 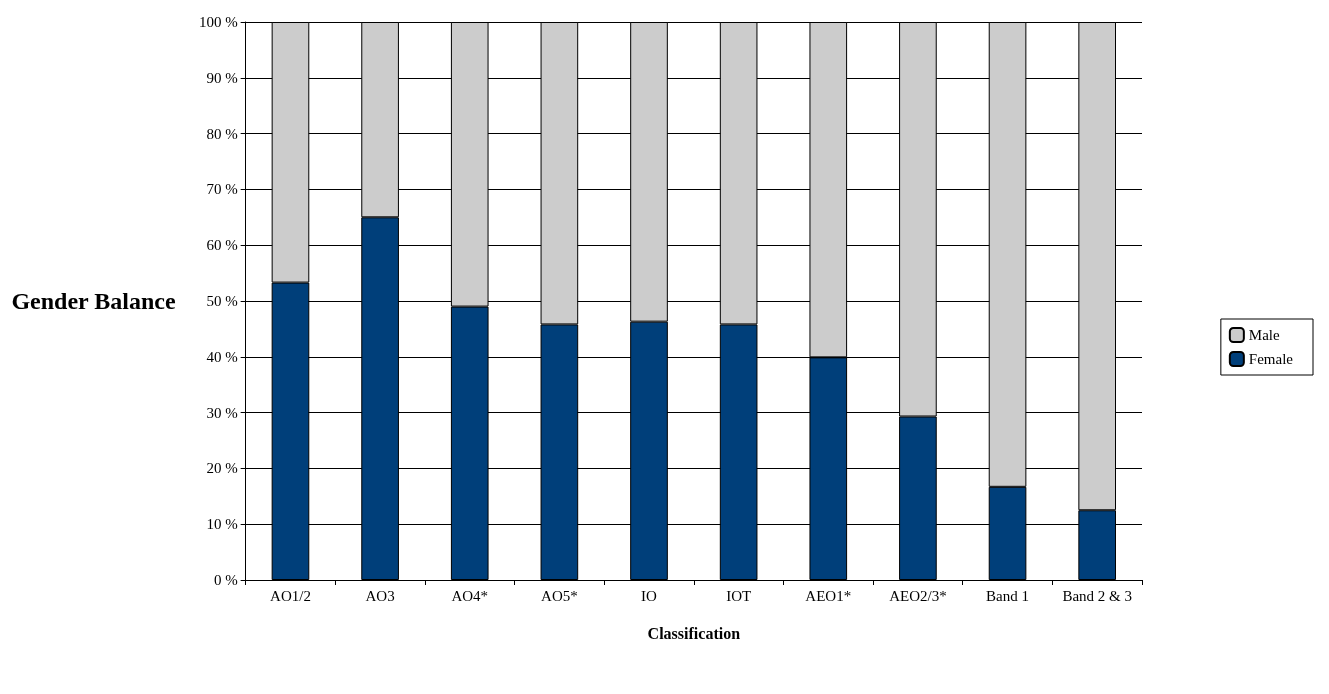 I want to click on y-tick-label: 70 %, so click(x=222, y=189).